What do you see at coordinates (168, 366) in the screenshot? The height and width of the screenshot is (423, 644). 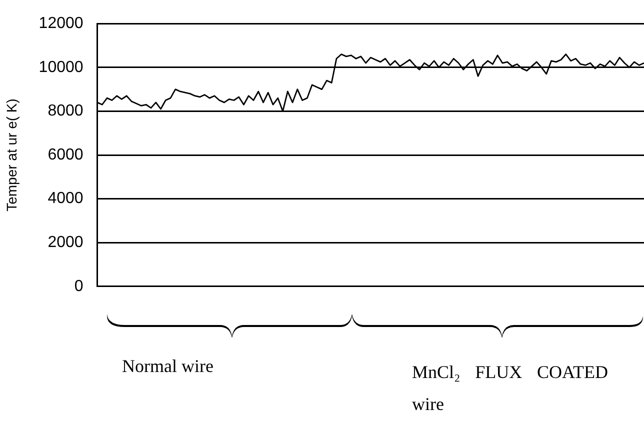 I see `text: Normal wire` at bounding box center [168, 366].